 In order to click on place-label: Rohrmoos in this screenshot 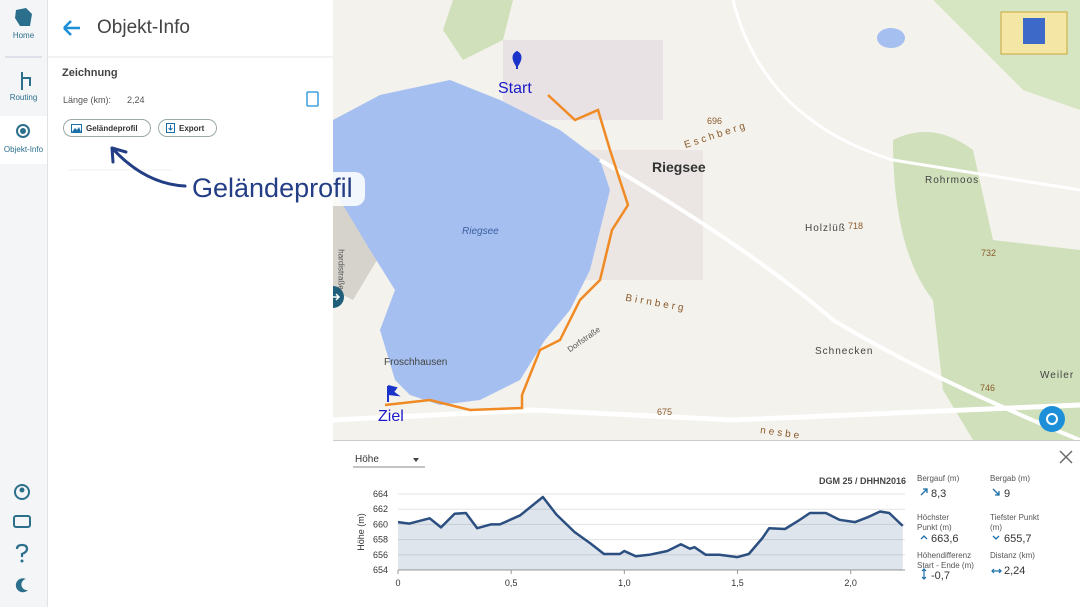, I will do `click(952, 180)`.